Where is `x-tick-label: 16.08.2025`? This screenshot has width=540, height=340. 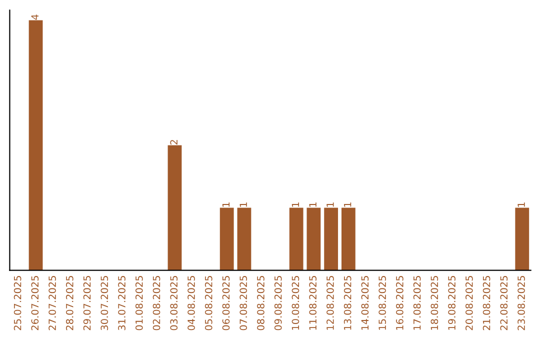 x-tick-label: 16.08.2025 is located at coordinates (400, 303).